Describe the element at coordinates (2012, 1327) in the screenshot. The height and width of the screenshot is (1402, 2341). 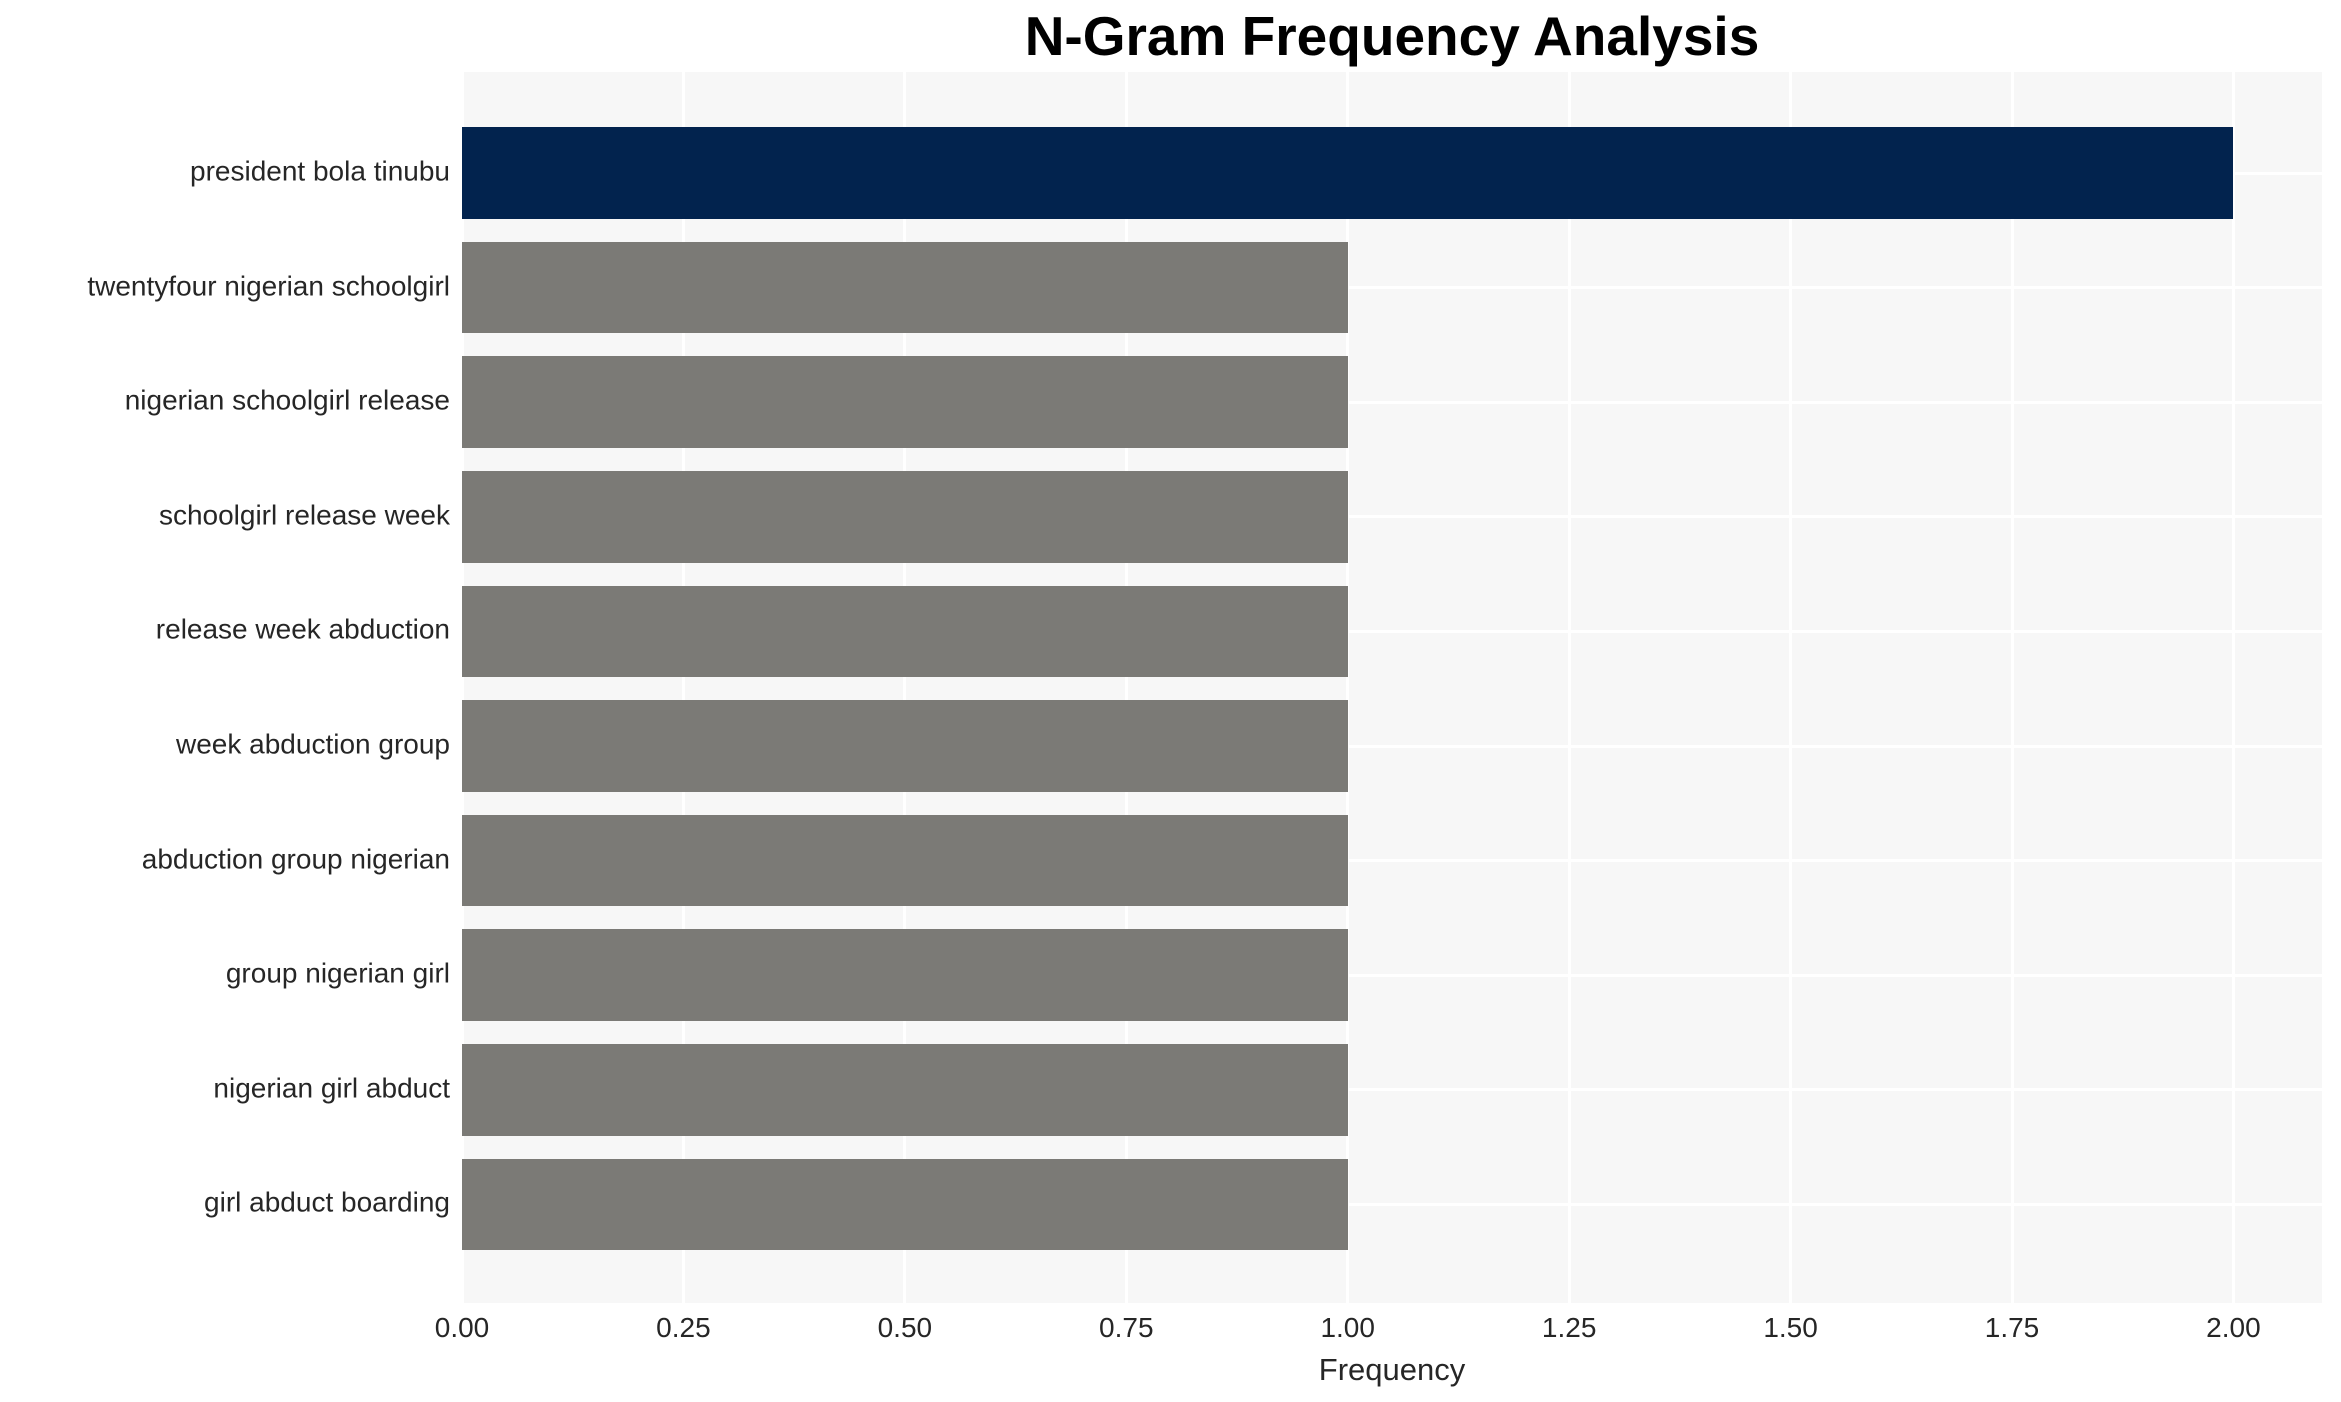
I see `x-tick-label: 1.75` at that location.